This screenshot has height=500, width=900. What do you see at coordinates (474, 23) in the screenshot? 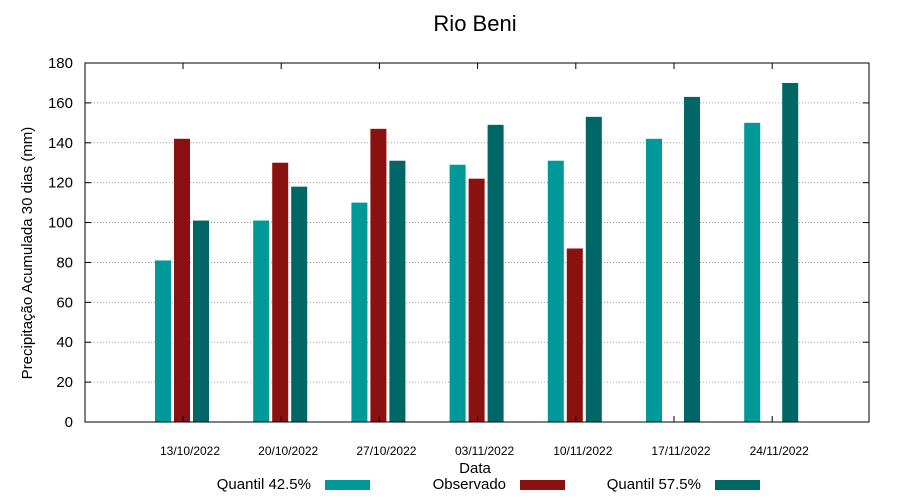
I see `chart-title: Rio Beni` at bounding box center [474, 23].